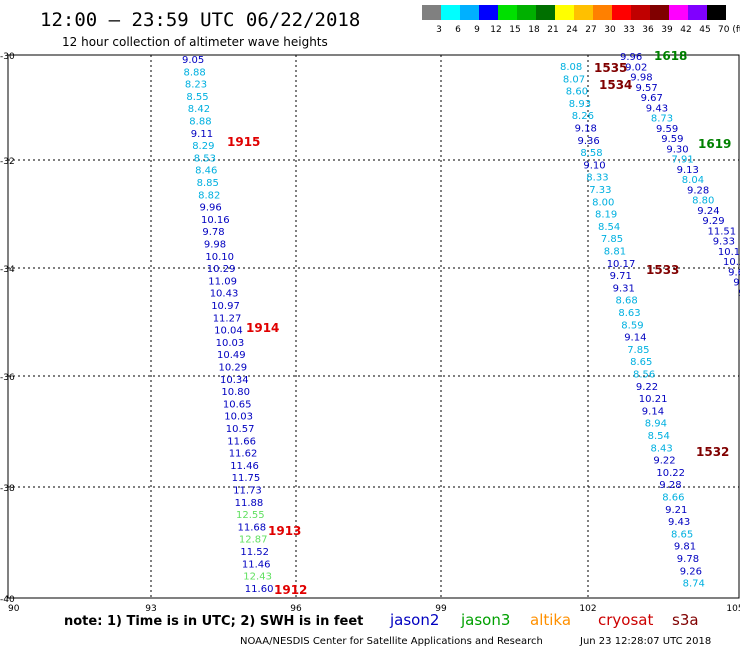 The height and width of the screenshot is (650, 740). What do you see at coordinates (552, 30) in the screenshot?
I see `legend-label: 21` at bounding box center [552, 30].